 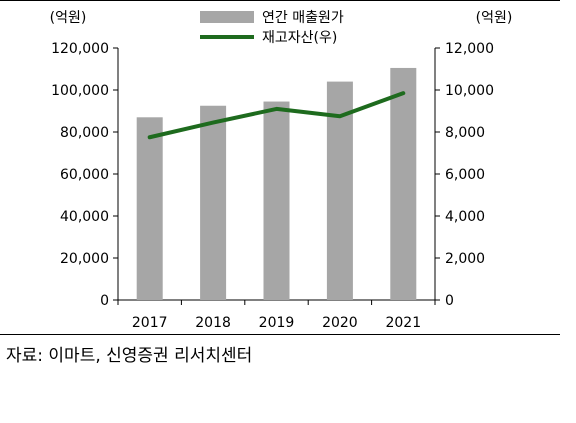 What do you see at coordinates (149, 208) in the screenshot?
I see `bar-2017` at bounding box center [149, 208].